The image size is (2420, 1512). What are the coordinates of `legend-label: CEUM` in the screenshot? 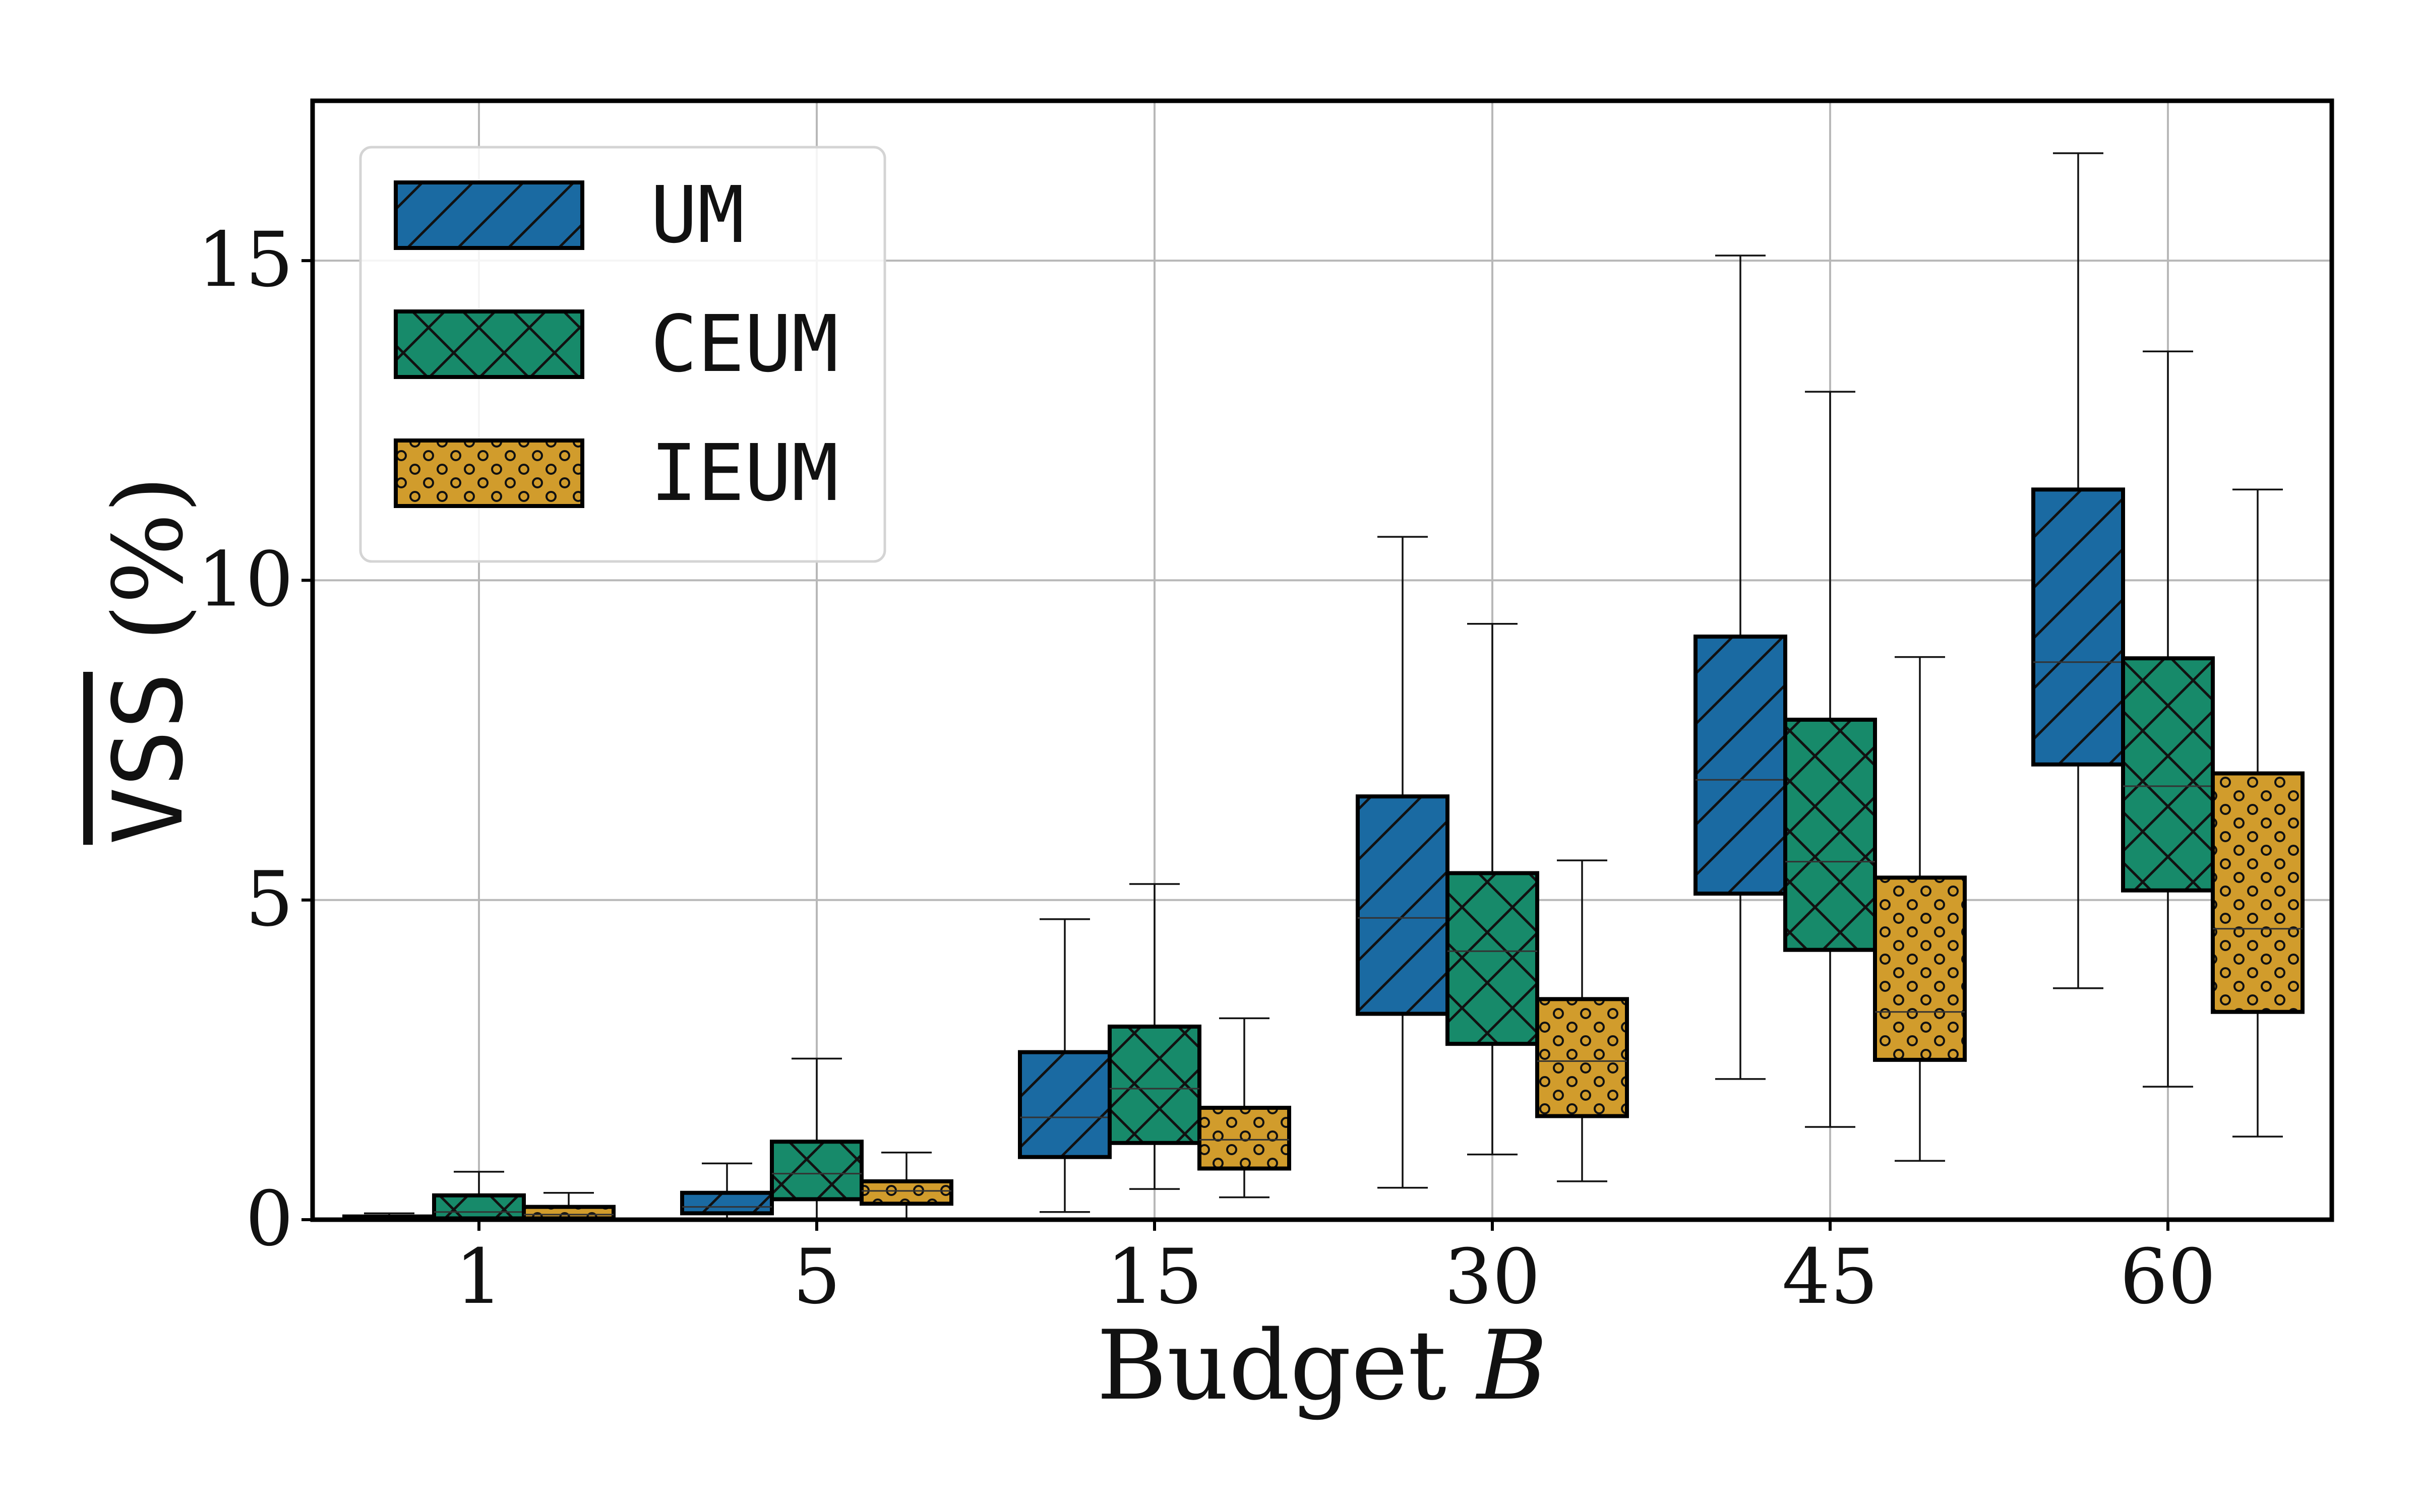 It's located at (744, 344).